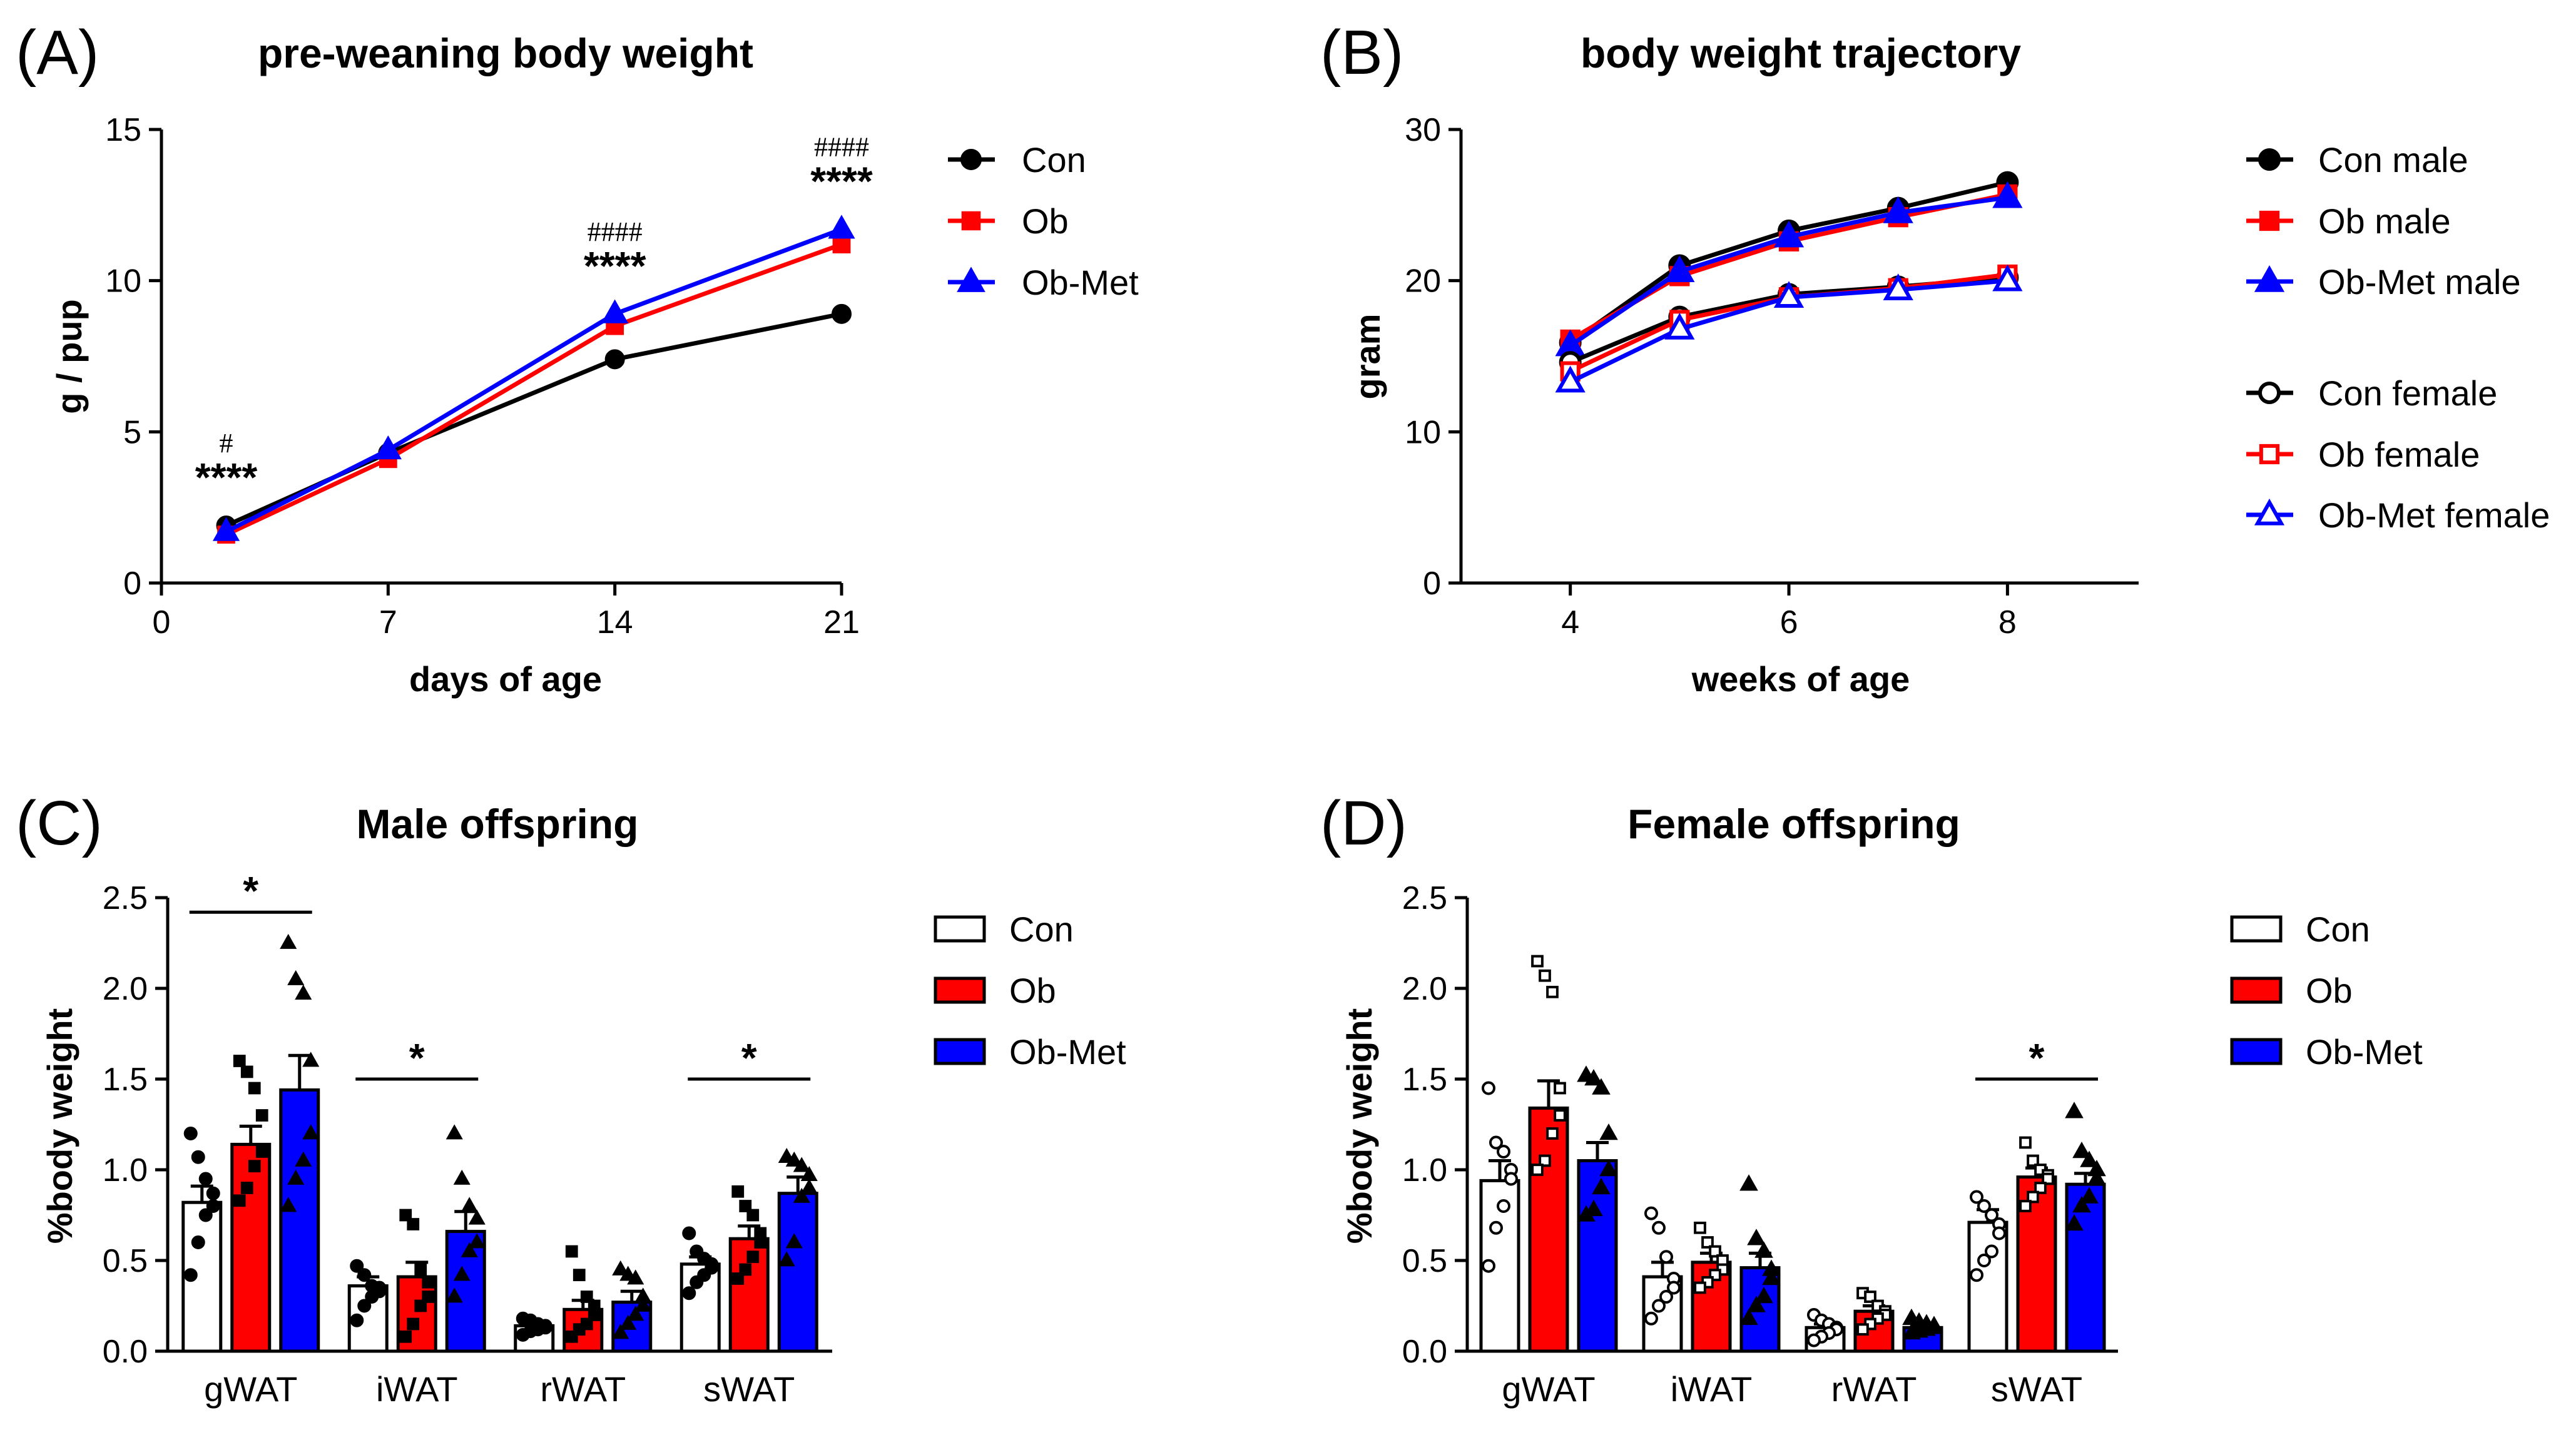 This screenshot has width=2576, height=1430. Describe the element at coordinates (1424, 989) in the screenshot. I see `y-tick-label: 2.0` at that location.